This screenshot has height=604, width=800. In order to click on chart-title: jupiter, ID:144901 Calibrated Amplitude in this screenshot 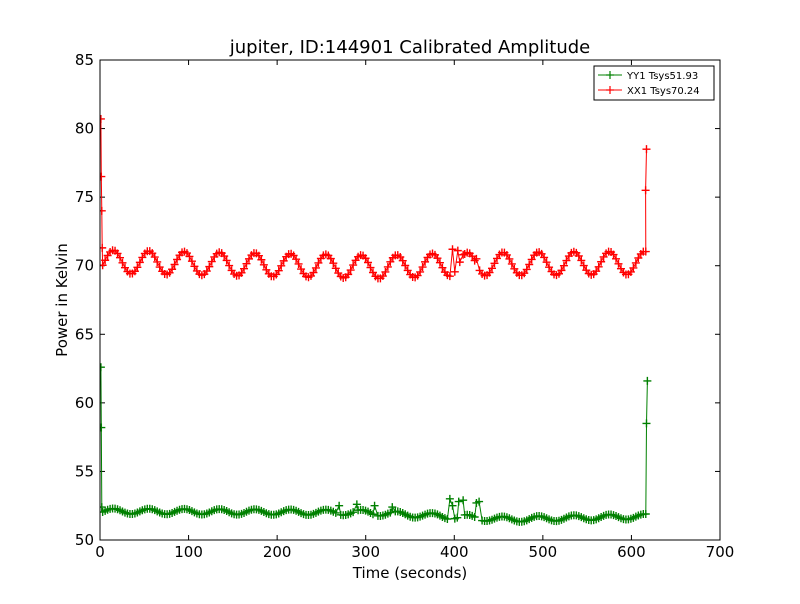, I will do `click(409, 47)`.